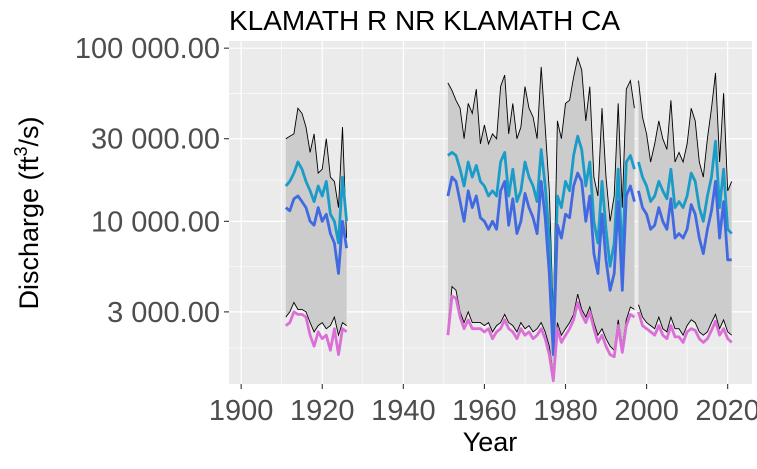 The width and height of the screenshot is (757, 469). Describe the element at coordinates (147, 49) in the screenshot. I see `y-tick-label: 100 000.00` at that location.